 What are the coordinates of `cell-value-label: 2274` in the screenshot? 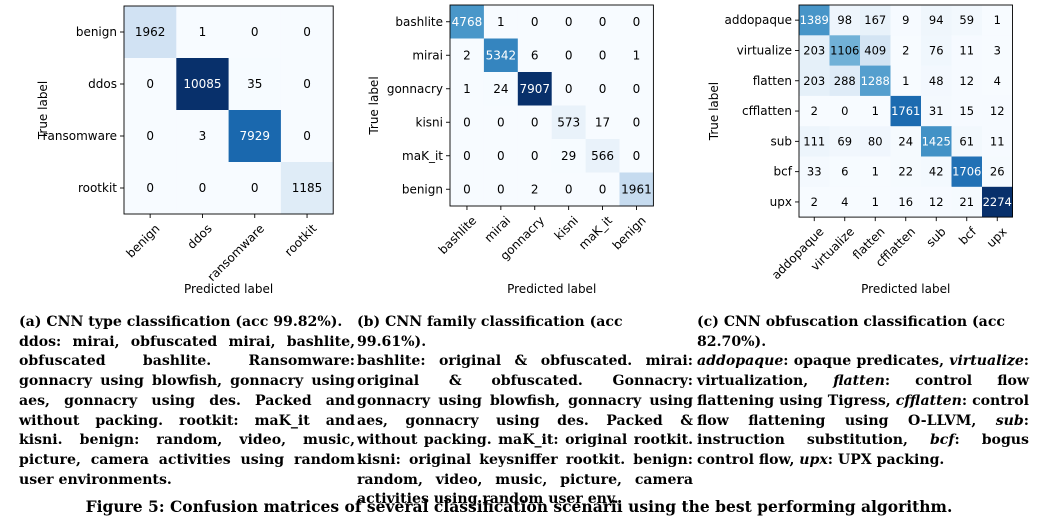 It's located at (997, 202).